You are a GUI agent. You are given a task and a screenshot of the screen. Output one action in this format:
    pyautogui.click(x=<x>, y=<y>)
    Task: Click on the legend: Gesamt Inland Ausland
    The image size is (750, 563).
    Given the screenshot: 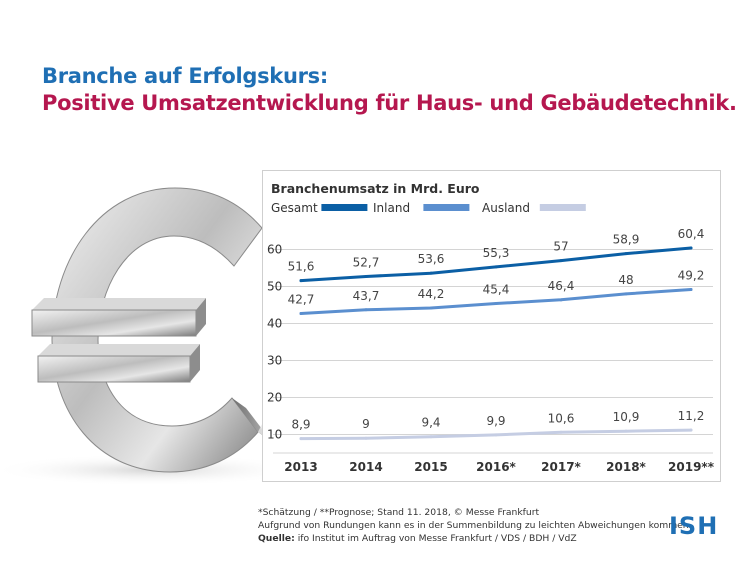 What is the action you would take?
    pyautogui.click(x=428, y=208)
    